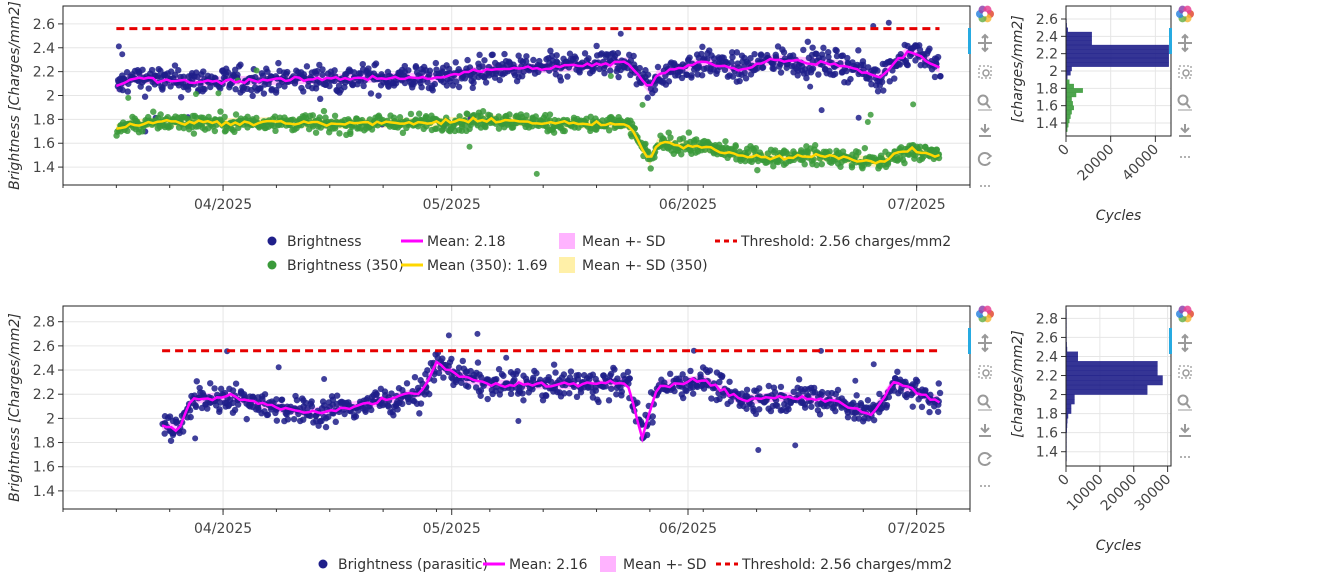 This screenshot has height=580, width=1318. I want to click on pan-glyph, so click(985, 43).